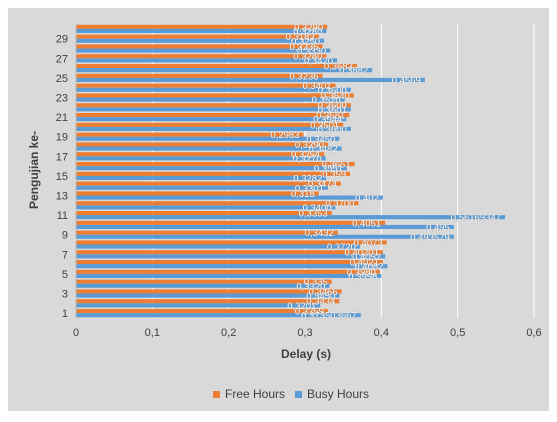 This screenshot has width=557, height=422. Describe the element at coordinates (284, 135) in the screenshot. I see `data-label: 0,2983` at that location.